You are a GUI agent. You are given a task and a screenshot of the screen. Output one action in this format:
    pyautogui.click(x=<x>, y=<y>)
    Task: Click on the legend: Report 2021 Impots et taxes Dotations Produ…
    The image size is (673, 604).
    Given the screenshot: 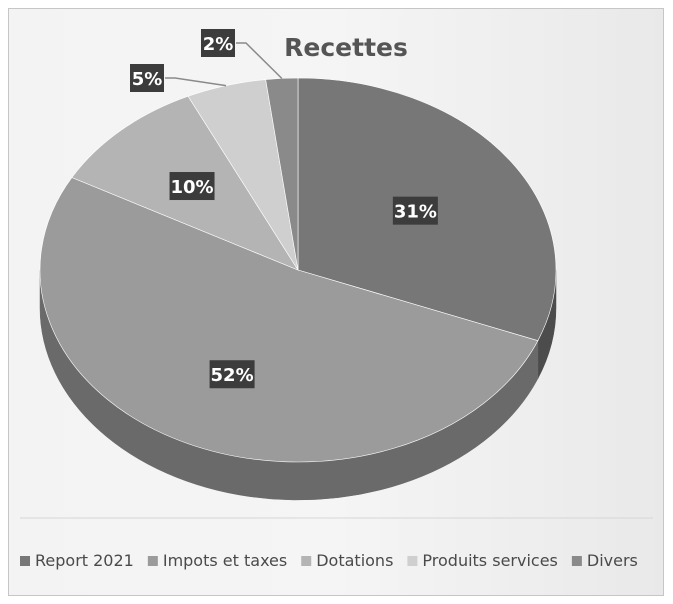 What is the action you would take?
    pyautogui.click(x=329, y=560)
    